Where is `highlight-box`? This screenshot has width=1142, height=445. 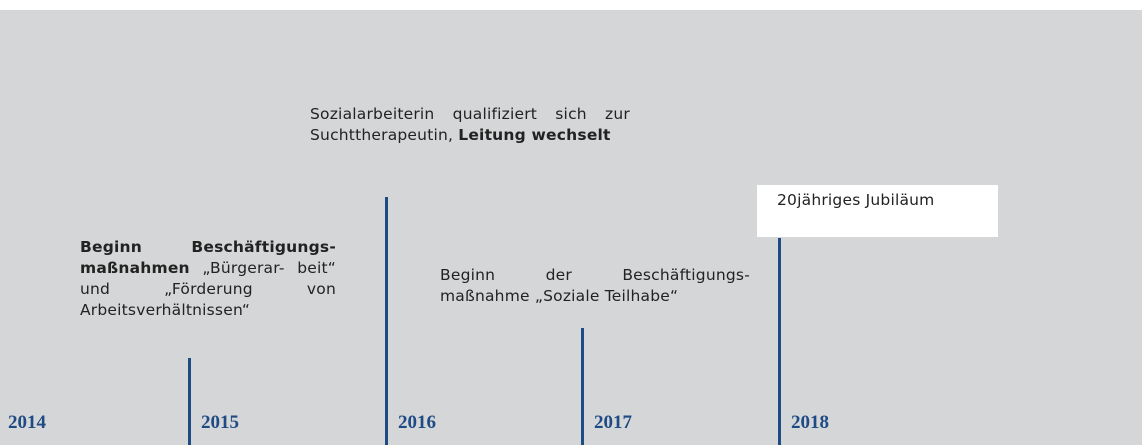 highlight-box is located at coordinates (877, 211).